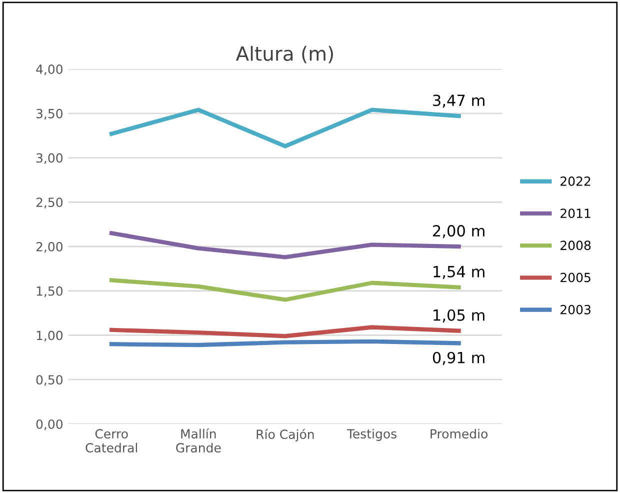  What do you see at coordinates (49, 158) in the screenshot?
I see `y-tick-label: 3,00` at bounding box center [49, 158].